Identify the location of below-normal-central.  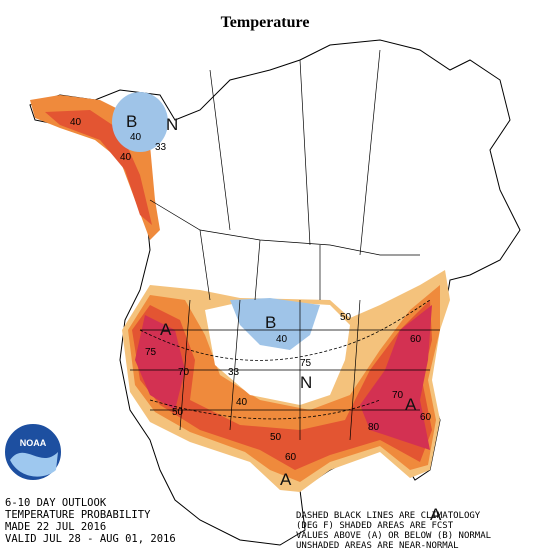
(275, 324).